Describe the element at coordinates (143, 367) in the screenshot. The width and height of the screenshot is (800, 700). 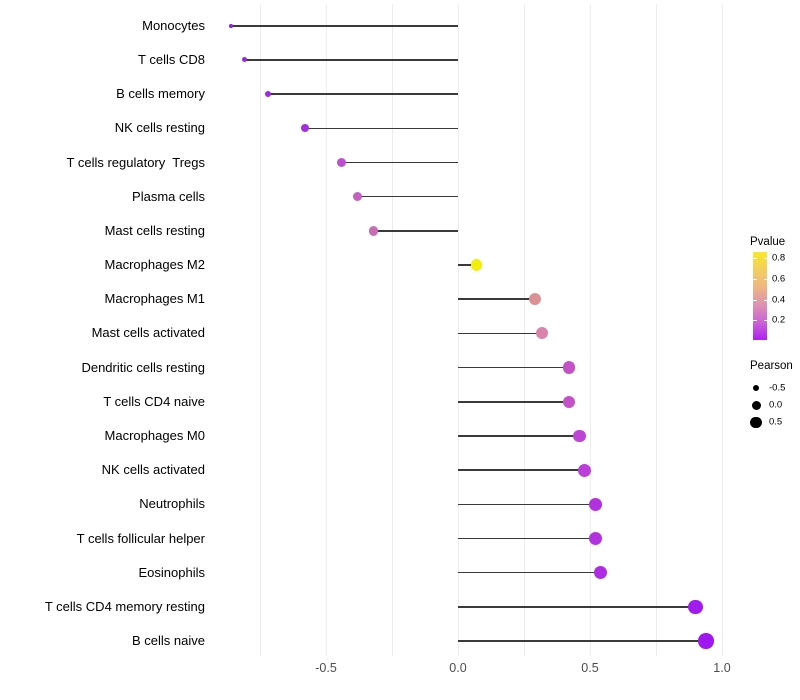
I see `y-axis-label: Dendritic cells resting` at that location.